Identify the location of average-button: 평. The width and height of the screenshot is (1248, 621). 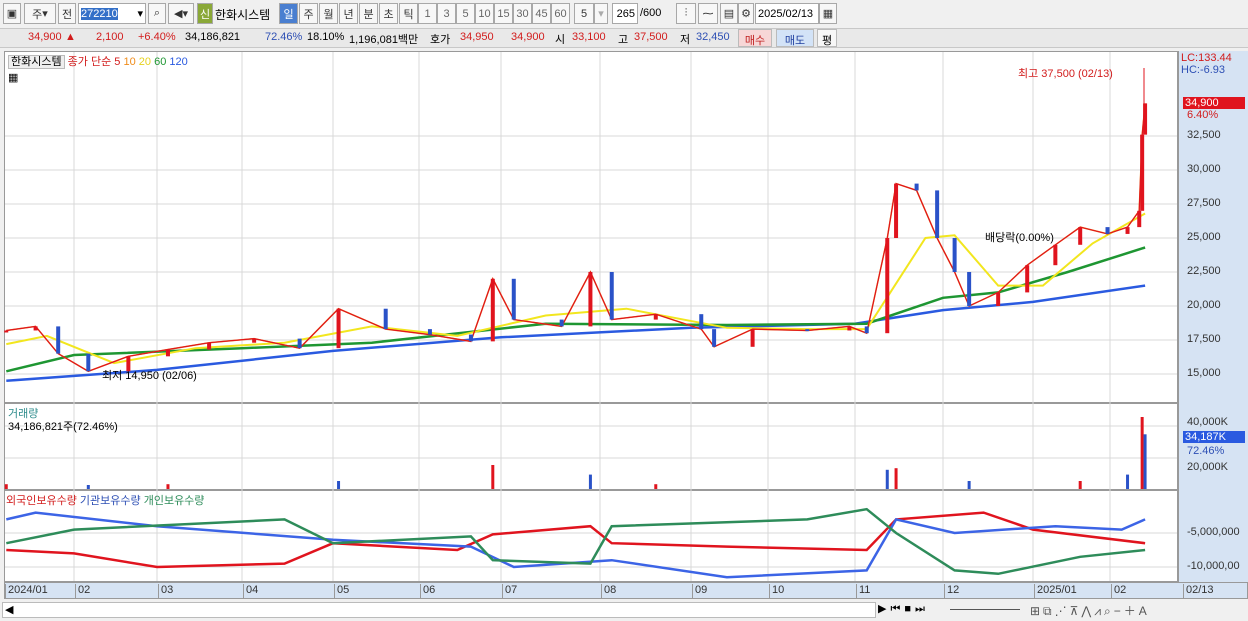
(827, 38).